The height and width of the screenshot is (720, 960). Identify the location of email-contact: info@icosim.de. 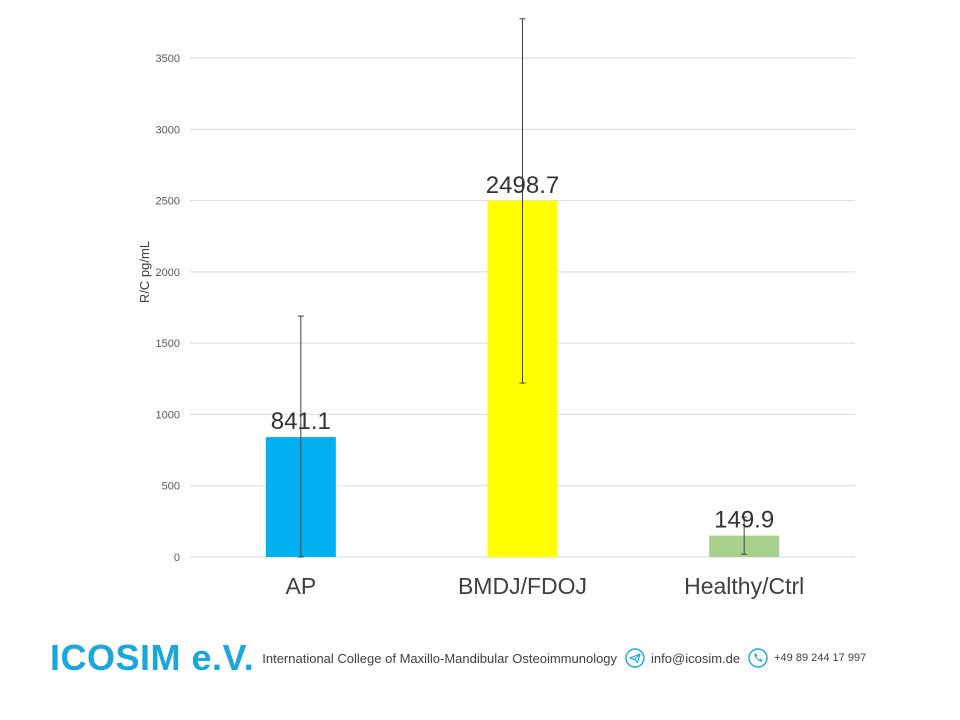
(682, 658).